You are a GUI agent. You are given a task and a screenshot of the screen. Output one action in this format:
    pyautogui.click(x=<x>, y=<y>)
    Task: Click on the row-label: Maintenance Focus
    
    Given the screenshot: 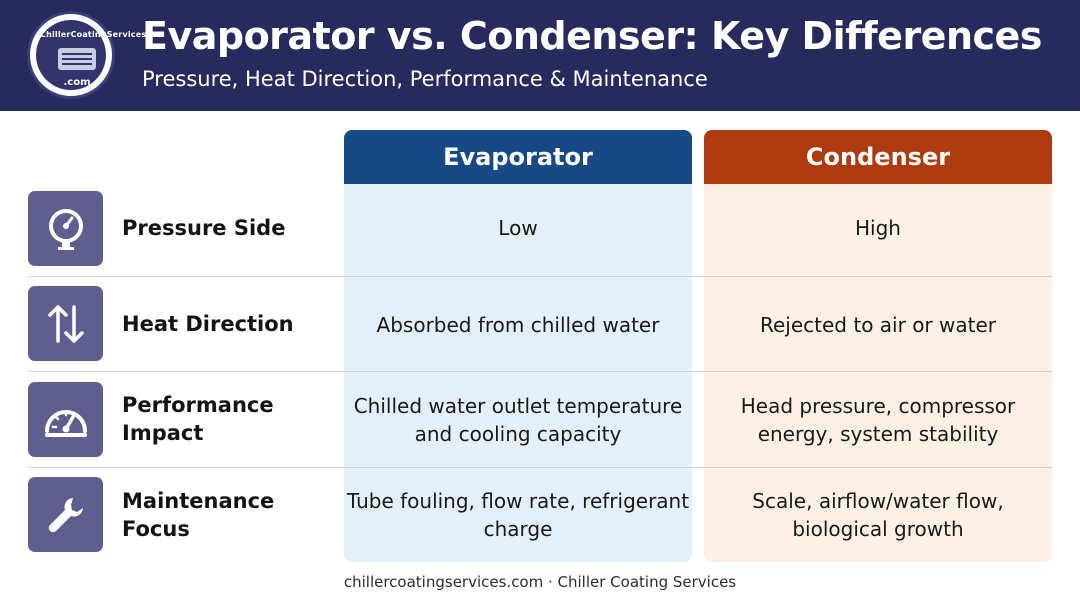 What is the action you would take?
    pyautogui.click(x=198, y=515)
    